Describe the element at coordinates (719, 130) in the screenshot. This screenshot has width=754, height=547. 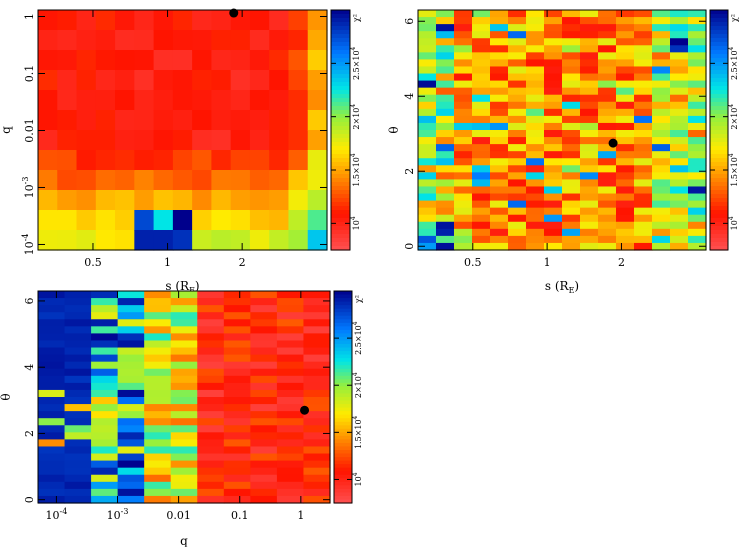
I see `colorbar-frame` at that location.